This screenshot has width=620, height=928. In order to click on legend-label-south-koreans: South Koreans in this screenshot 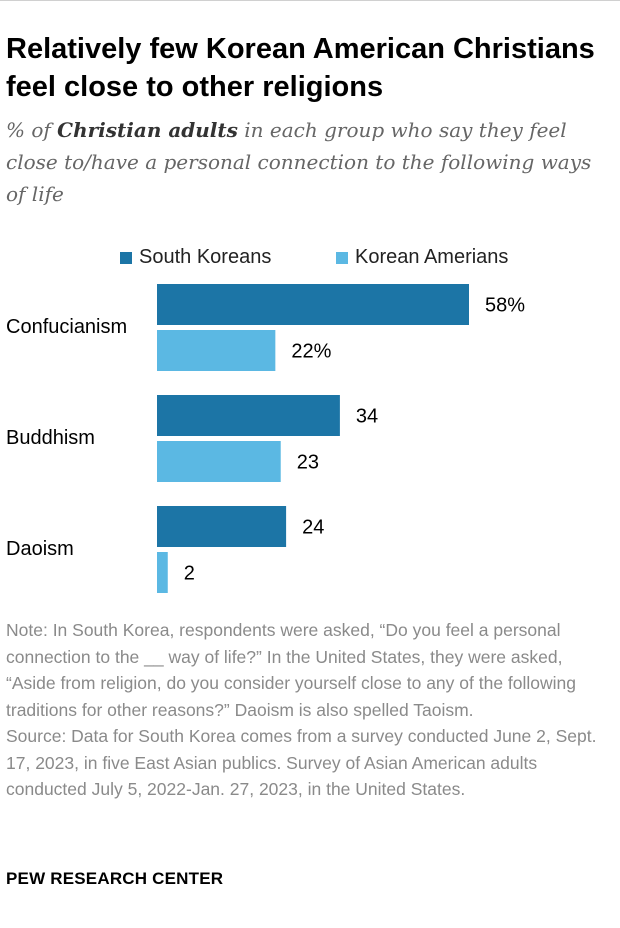, I will do `click(205, 257)`.